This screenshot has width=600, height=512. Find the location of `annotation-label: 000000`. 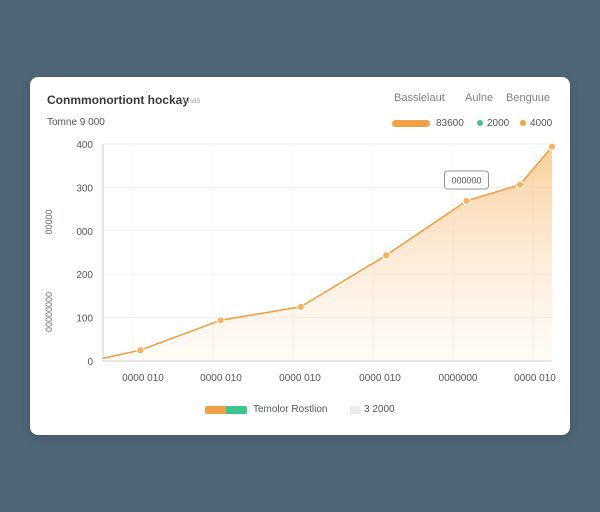

annotation-label: 000000 is located at coordinates (466, 180).